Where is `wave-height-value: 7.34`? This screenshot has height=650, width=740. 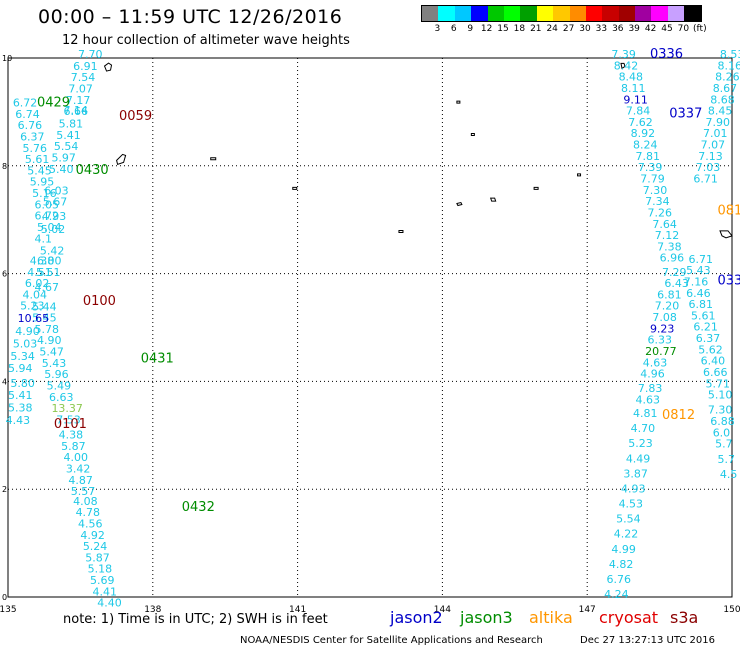 wave-height-value: 7.34 is located at coordinates (657, 201).